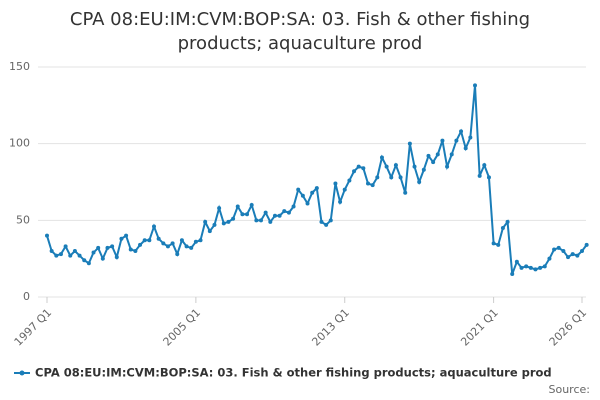 This screenshot has height=400, width=600. Describe the element at coordinates (23, 219) in the screenshot. I see `y-tick-label: 50` at that location.